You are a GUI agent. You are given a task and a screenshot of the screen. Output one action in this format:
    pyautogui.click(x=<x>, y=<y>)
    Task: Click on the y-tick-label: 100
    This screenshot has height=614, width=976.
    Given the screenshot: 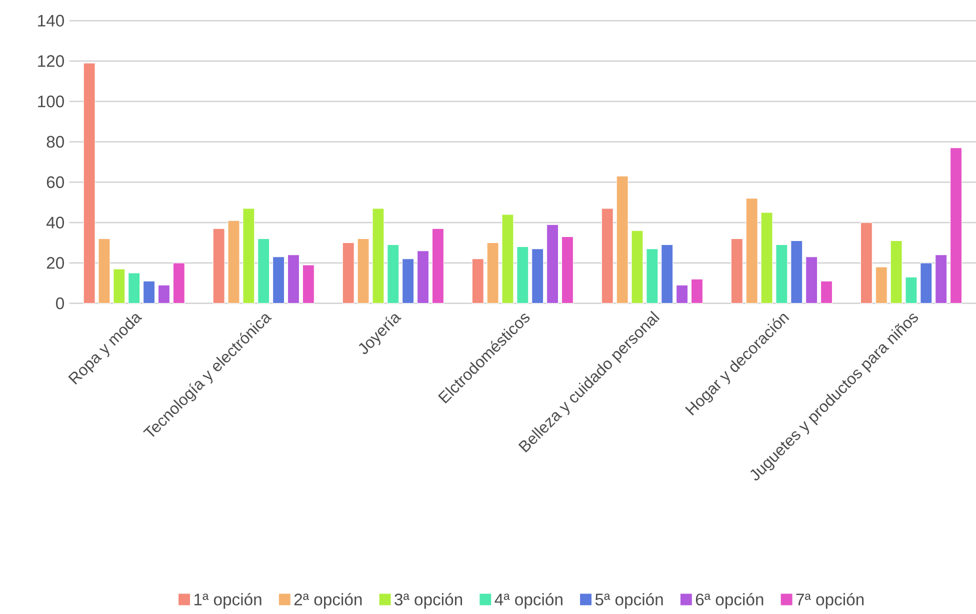 What is the action you would take?
    pyautogui.click(x=51, y=102)
    